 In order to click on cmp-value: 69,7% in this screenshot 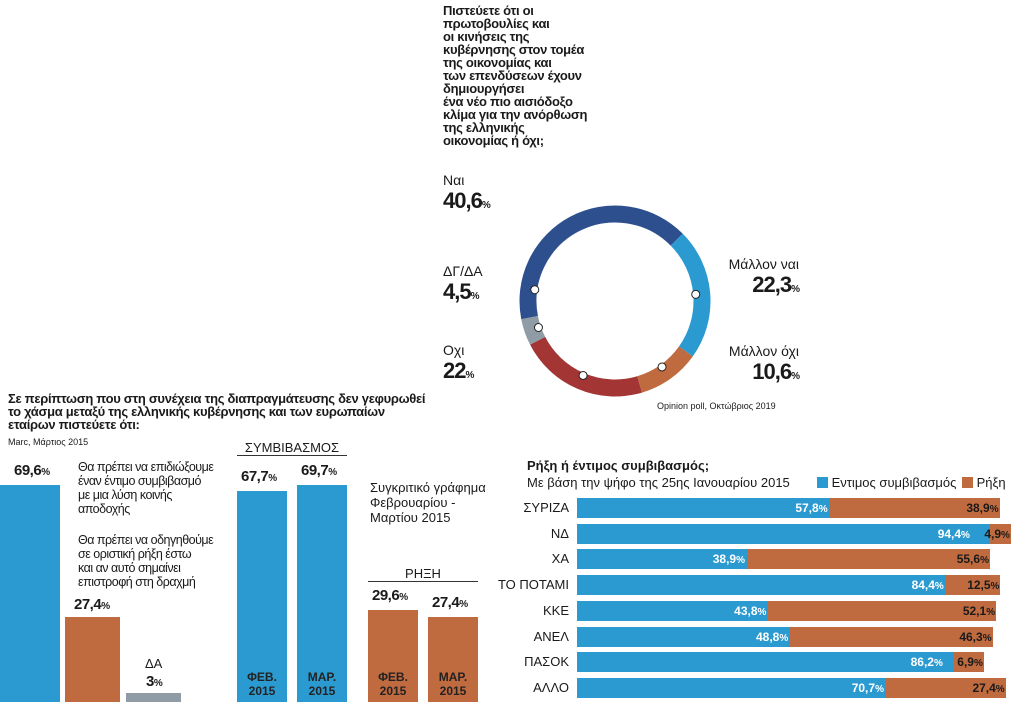, I will do `click(319, 470)`.